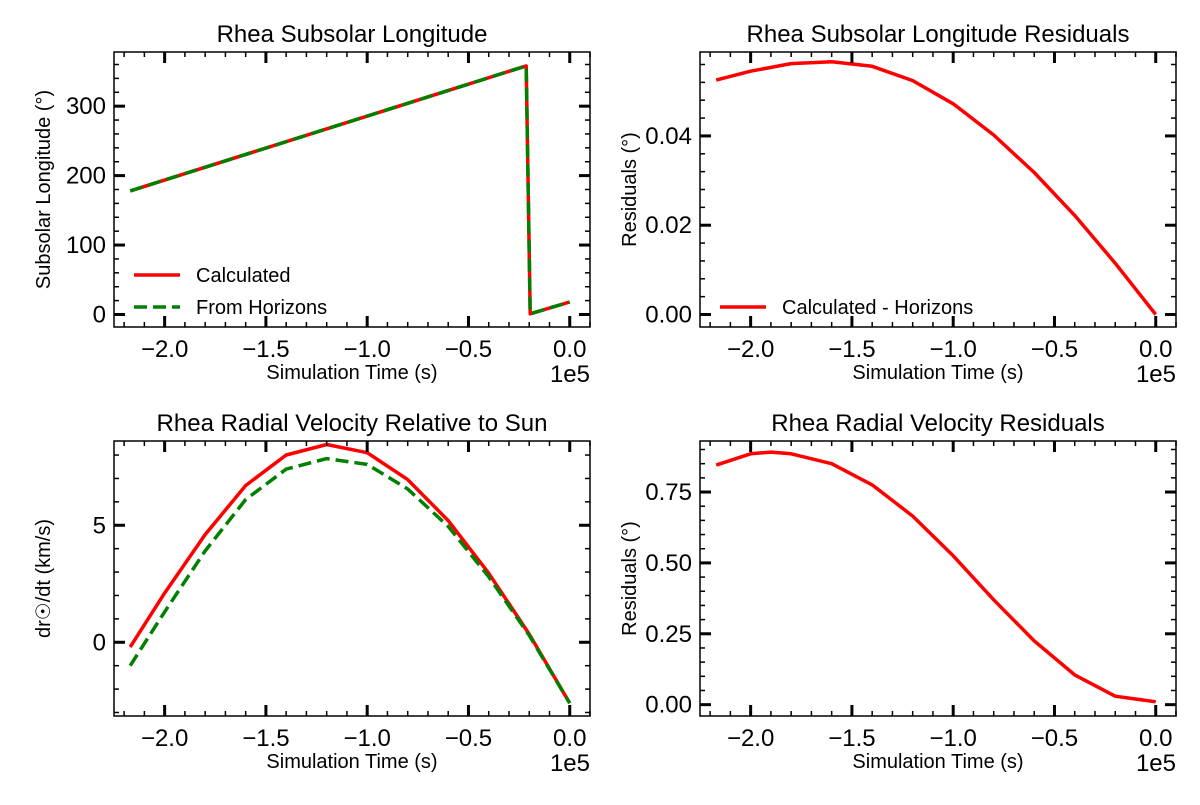 The image size is (1200, 805). What do you see at coordinates (86, 245) in the screenshot?
I see `y-tick-label: 100` at bounding box center [86, 245].